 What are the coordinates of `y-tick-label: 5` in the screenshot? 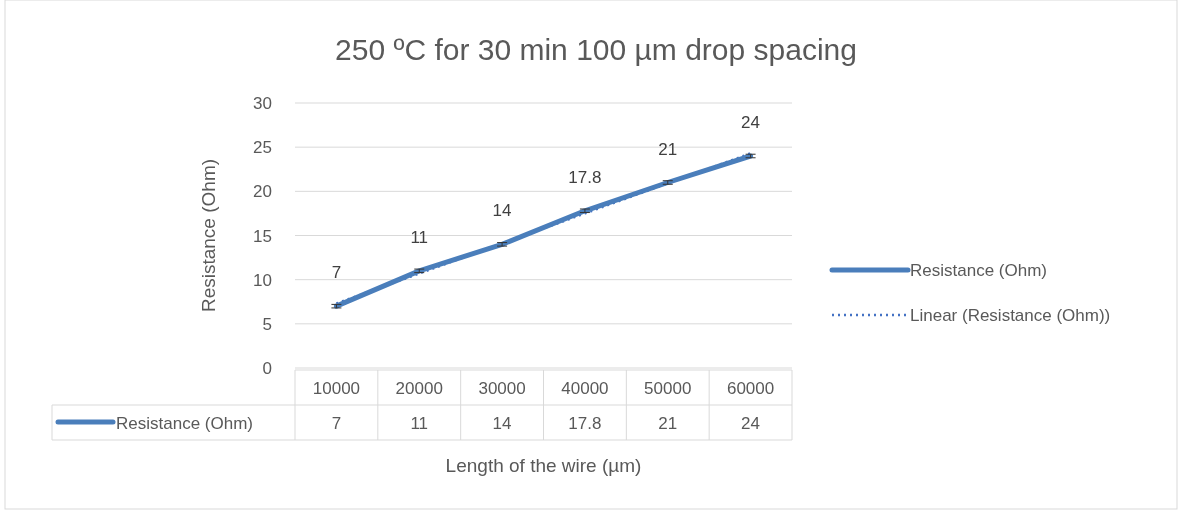 It's located at (267, 324).